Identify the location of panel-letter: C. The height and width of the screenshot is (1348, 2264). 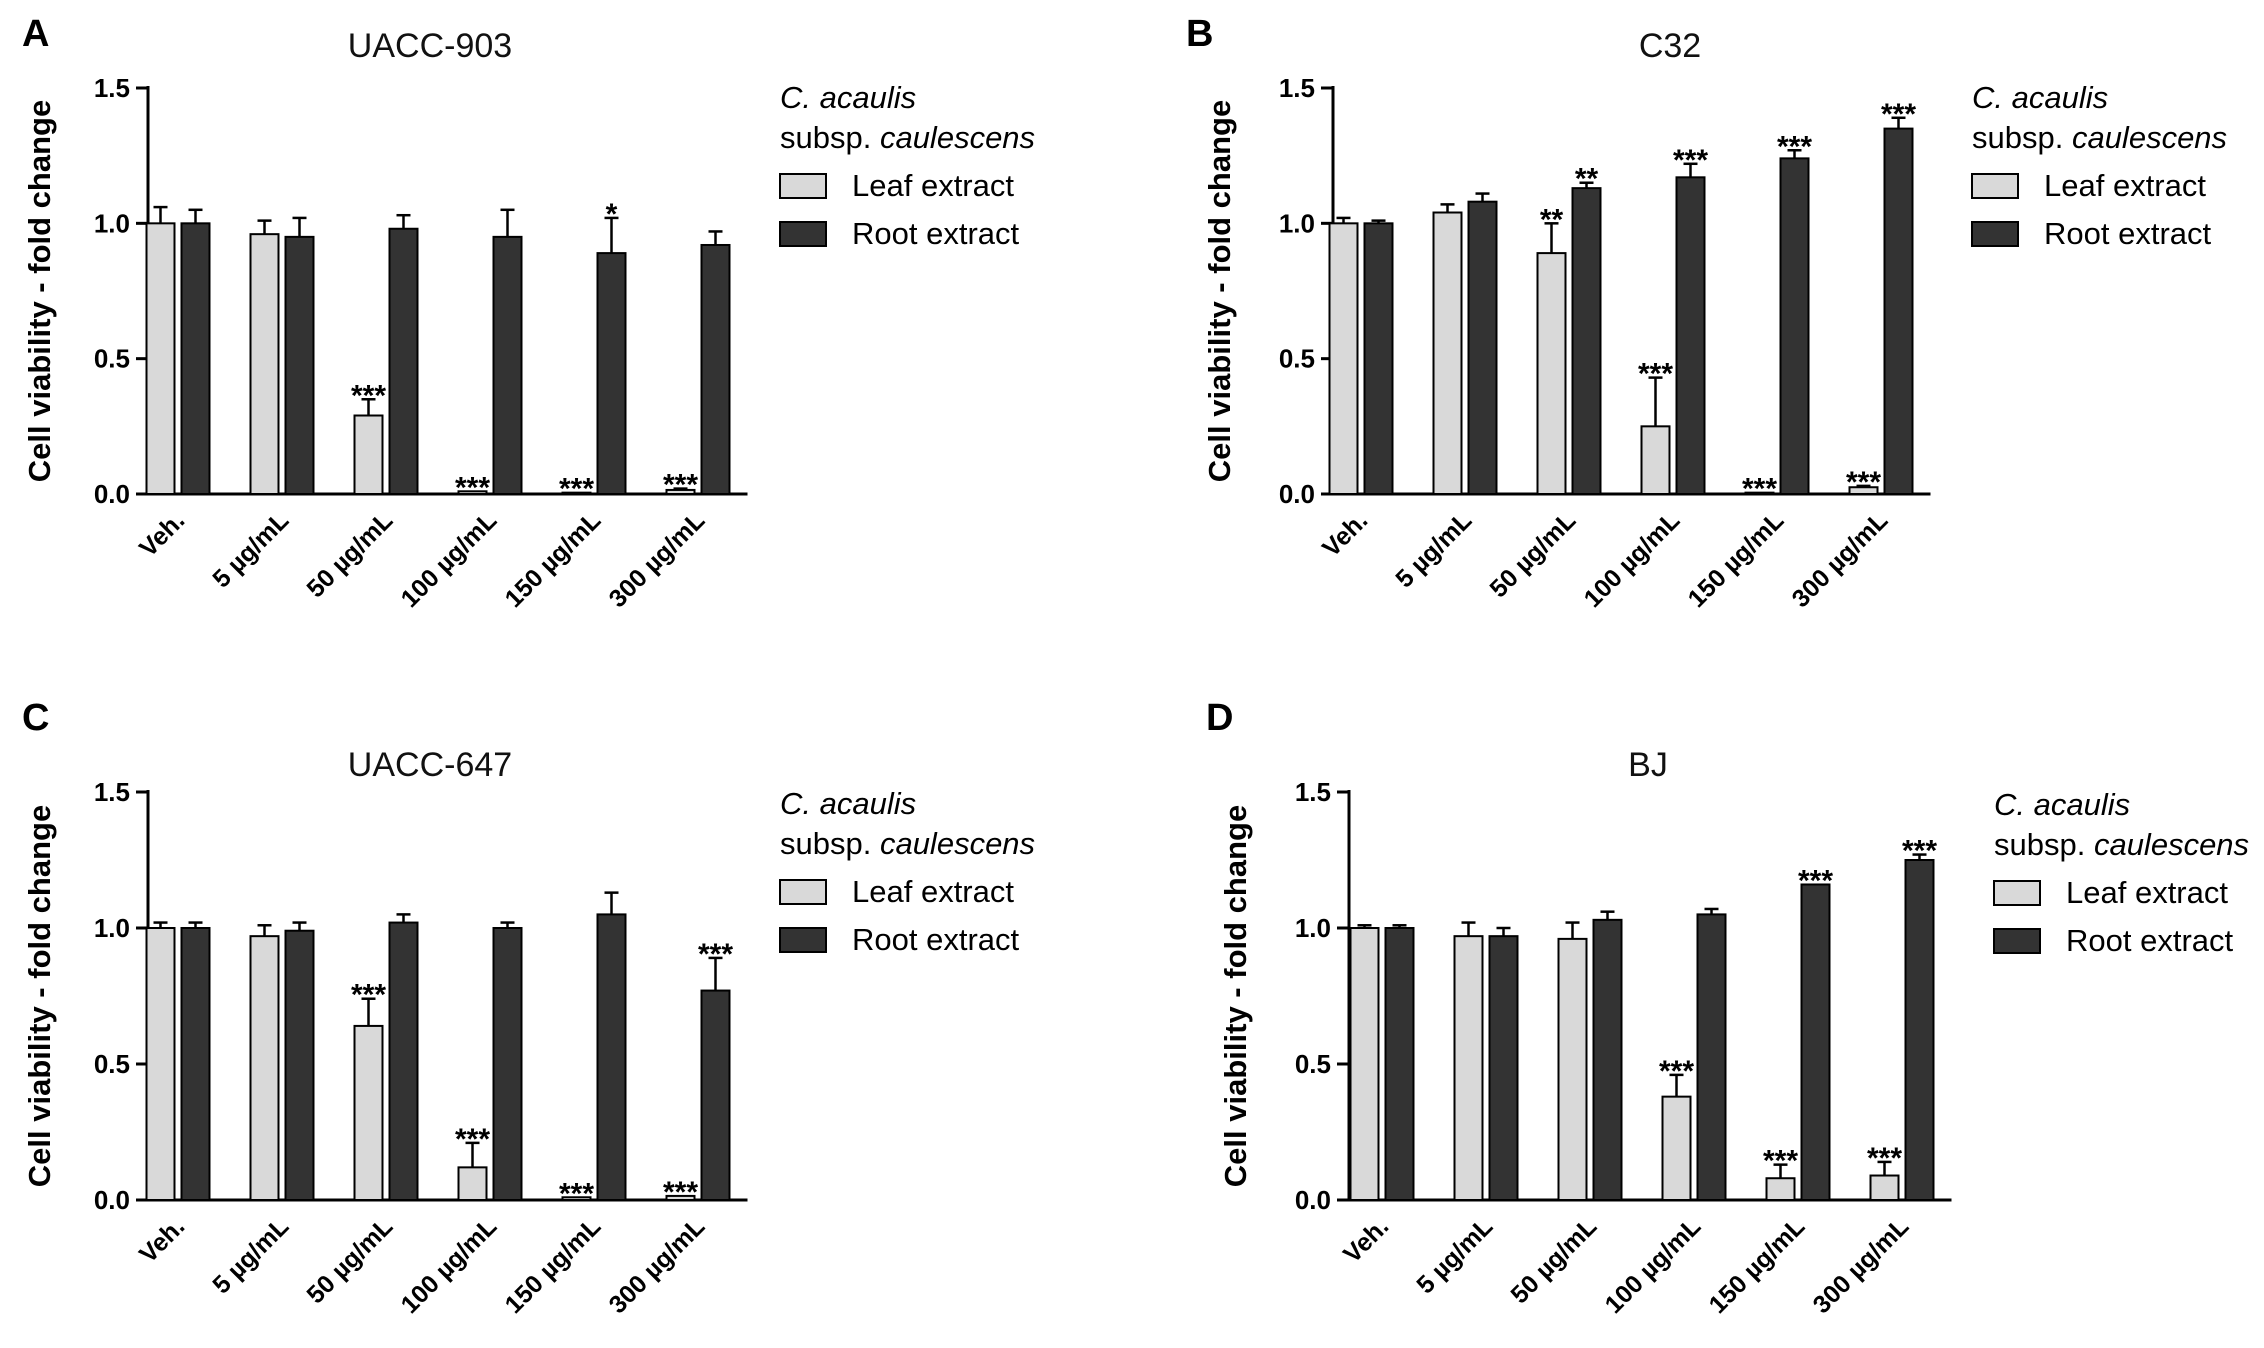
(35, 718).